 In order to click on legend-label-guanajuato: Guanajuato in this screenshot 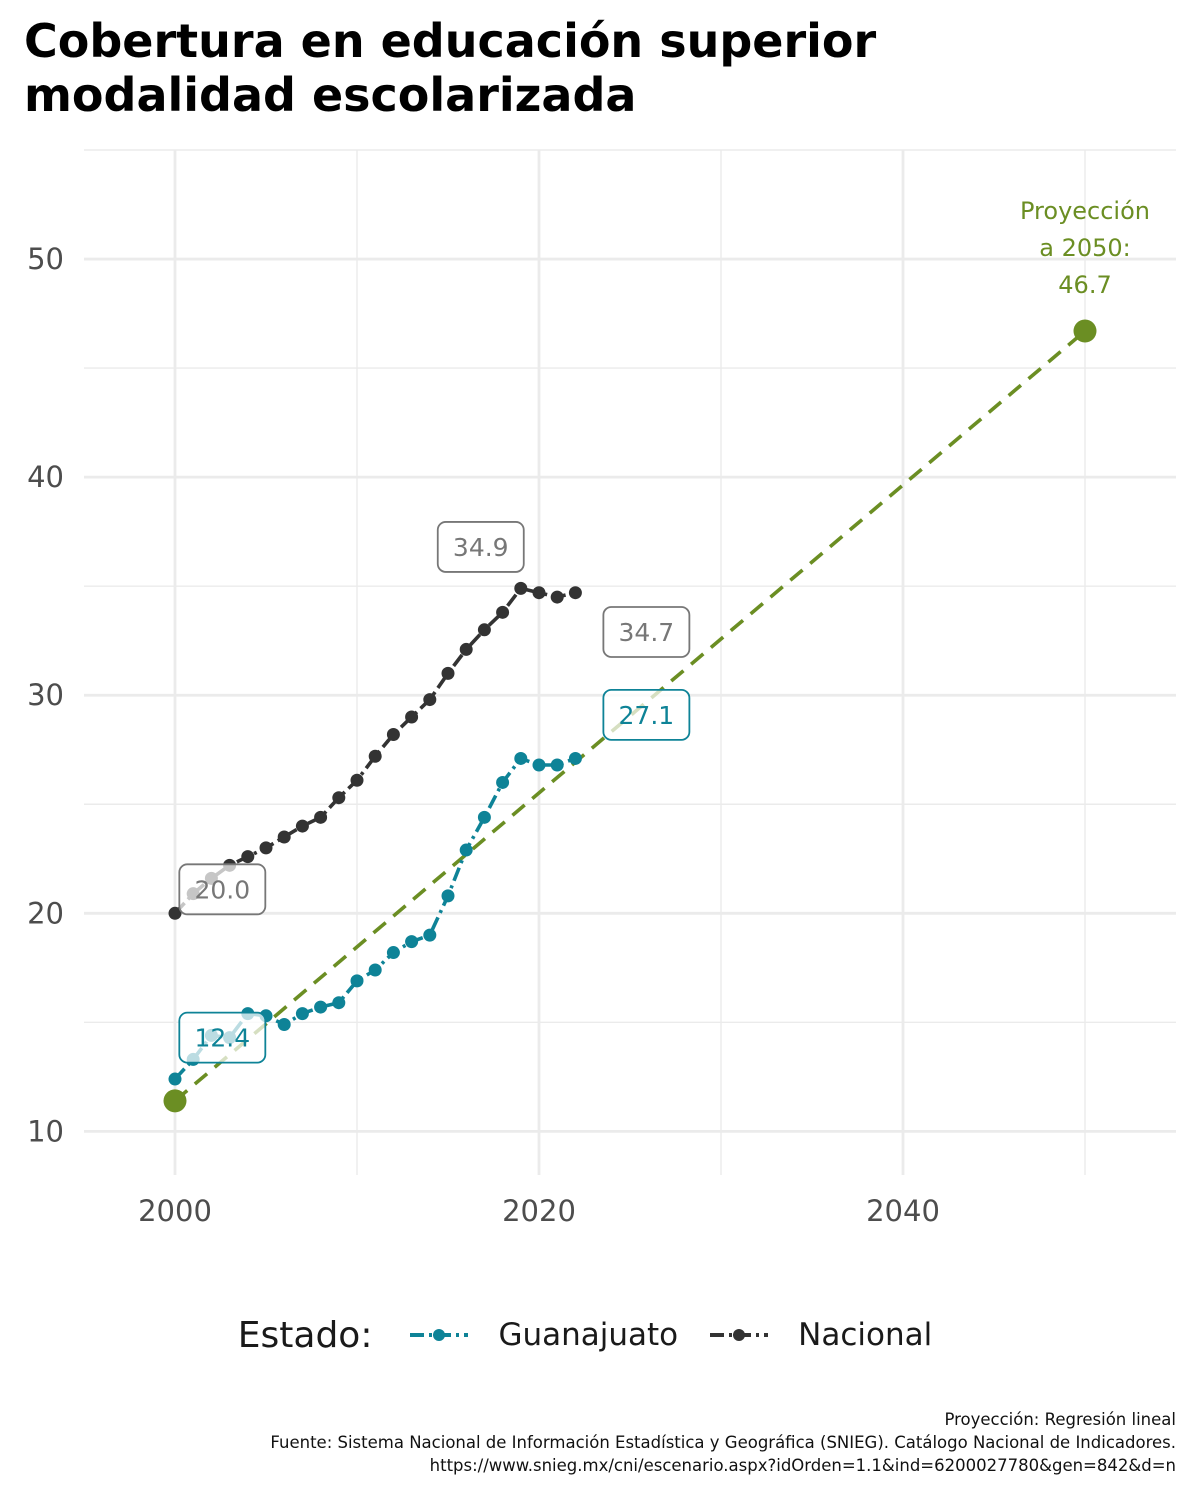, I will do `click(588, 1335)`.